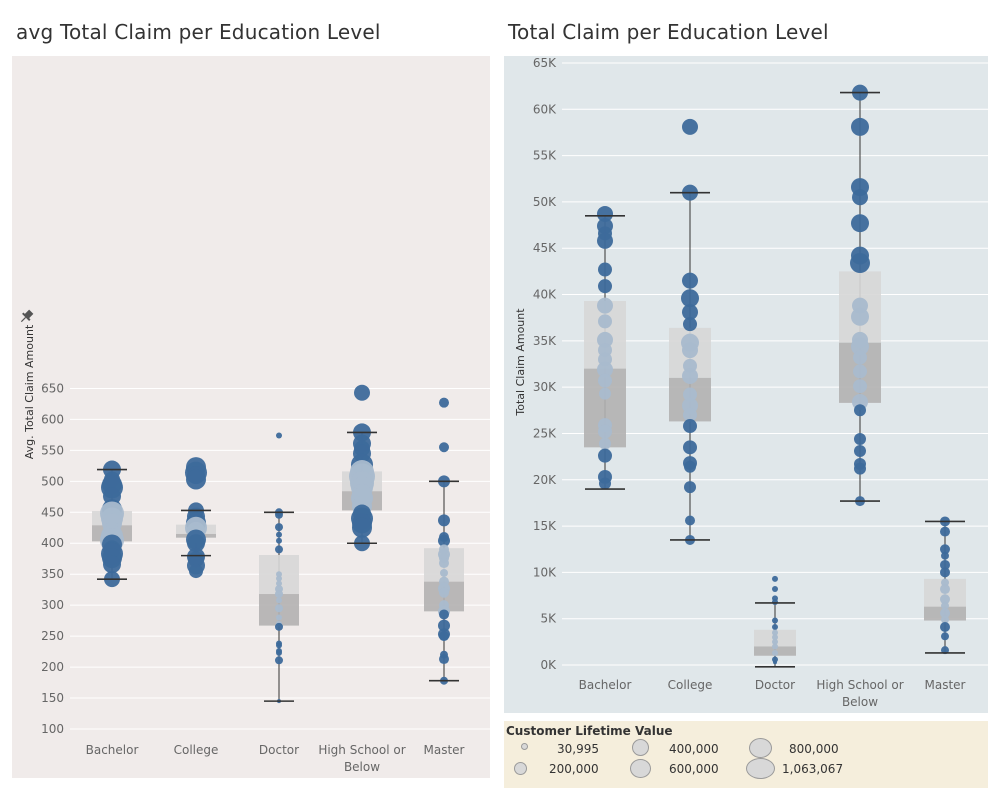 The width and height of the screenshot is (1000, 800). Describe the element at coordinates (548, 665) in the screenshot. I see `y-tick-label: 0K` at that location.